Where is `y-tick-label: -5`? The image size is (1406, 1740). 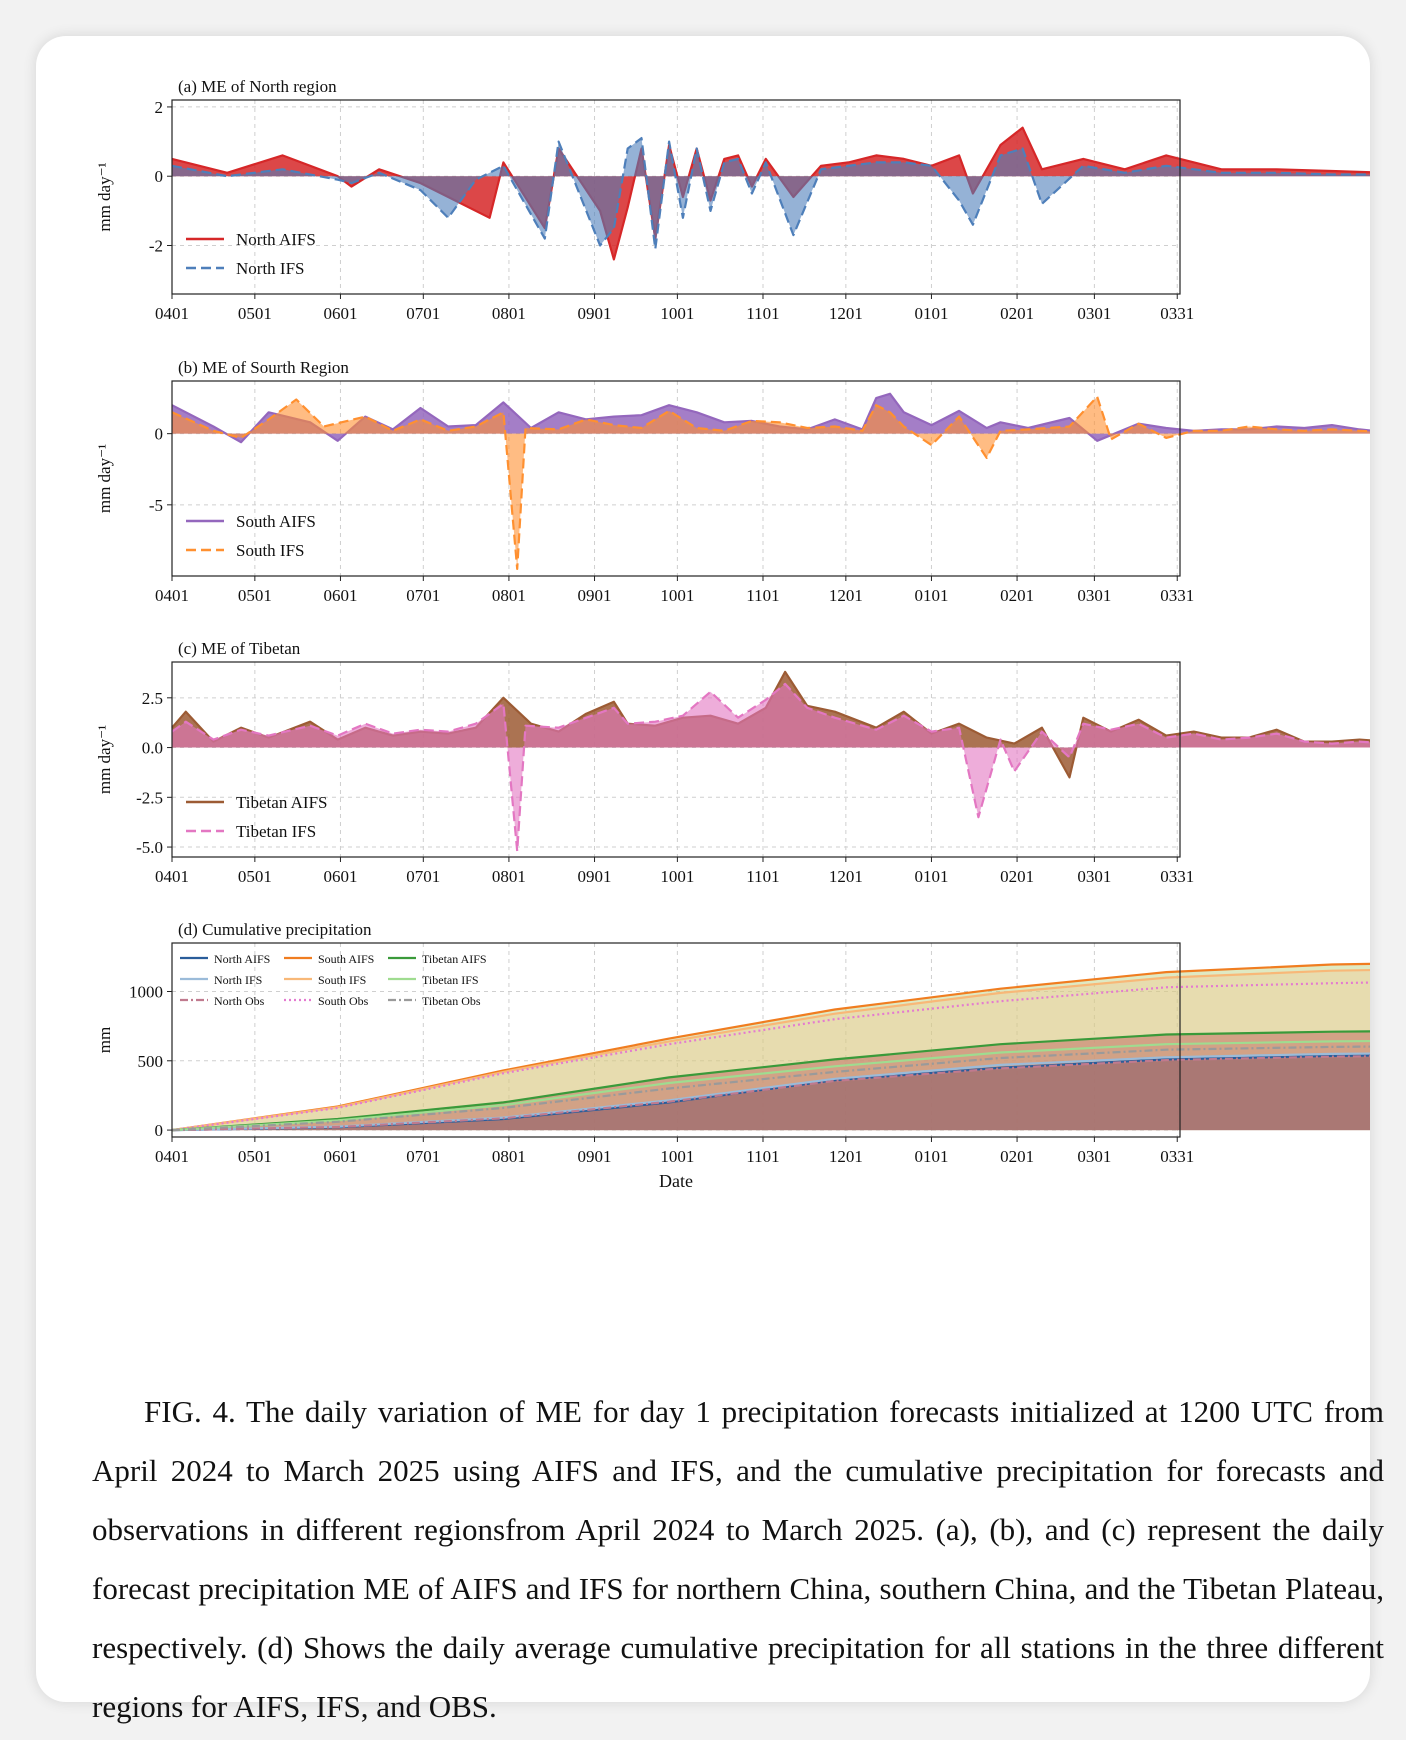 y-tick-label: -5 is located at coordinates (156, 505).